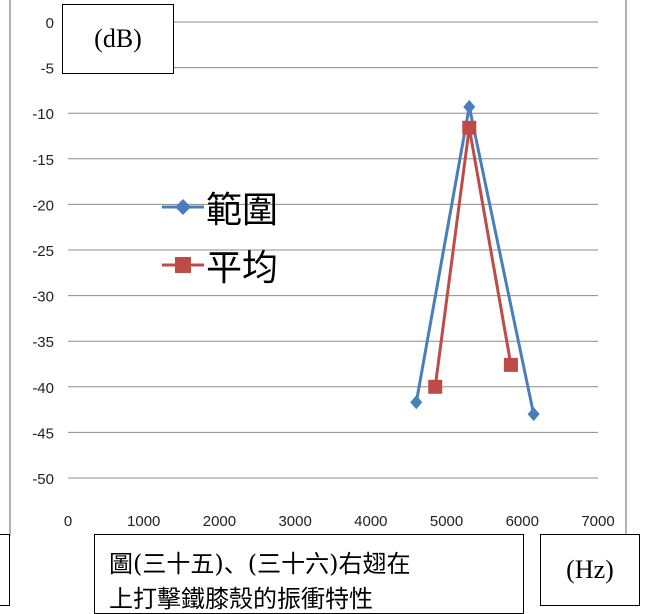 The height and width of the screenshot is (614, 645). I want to click on caption-line-1: 圖(三十五)、(三十六)右翅在, so click(260, 564).